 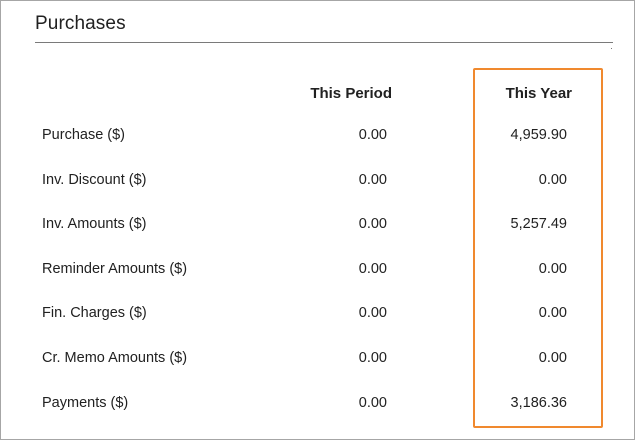 I want to click on title-divider, so click(x=324, y=42).